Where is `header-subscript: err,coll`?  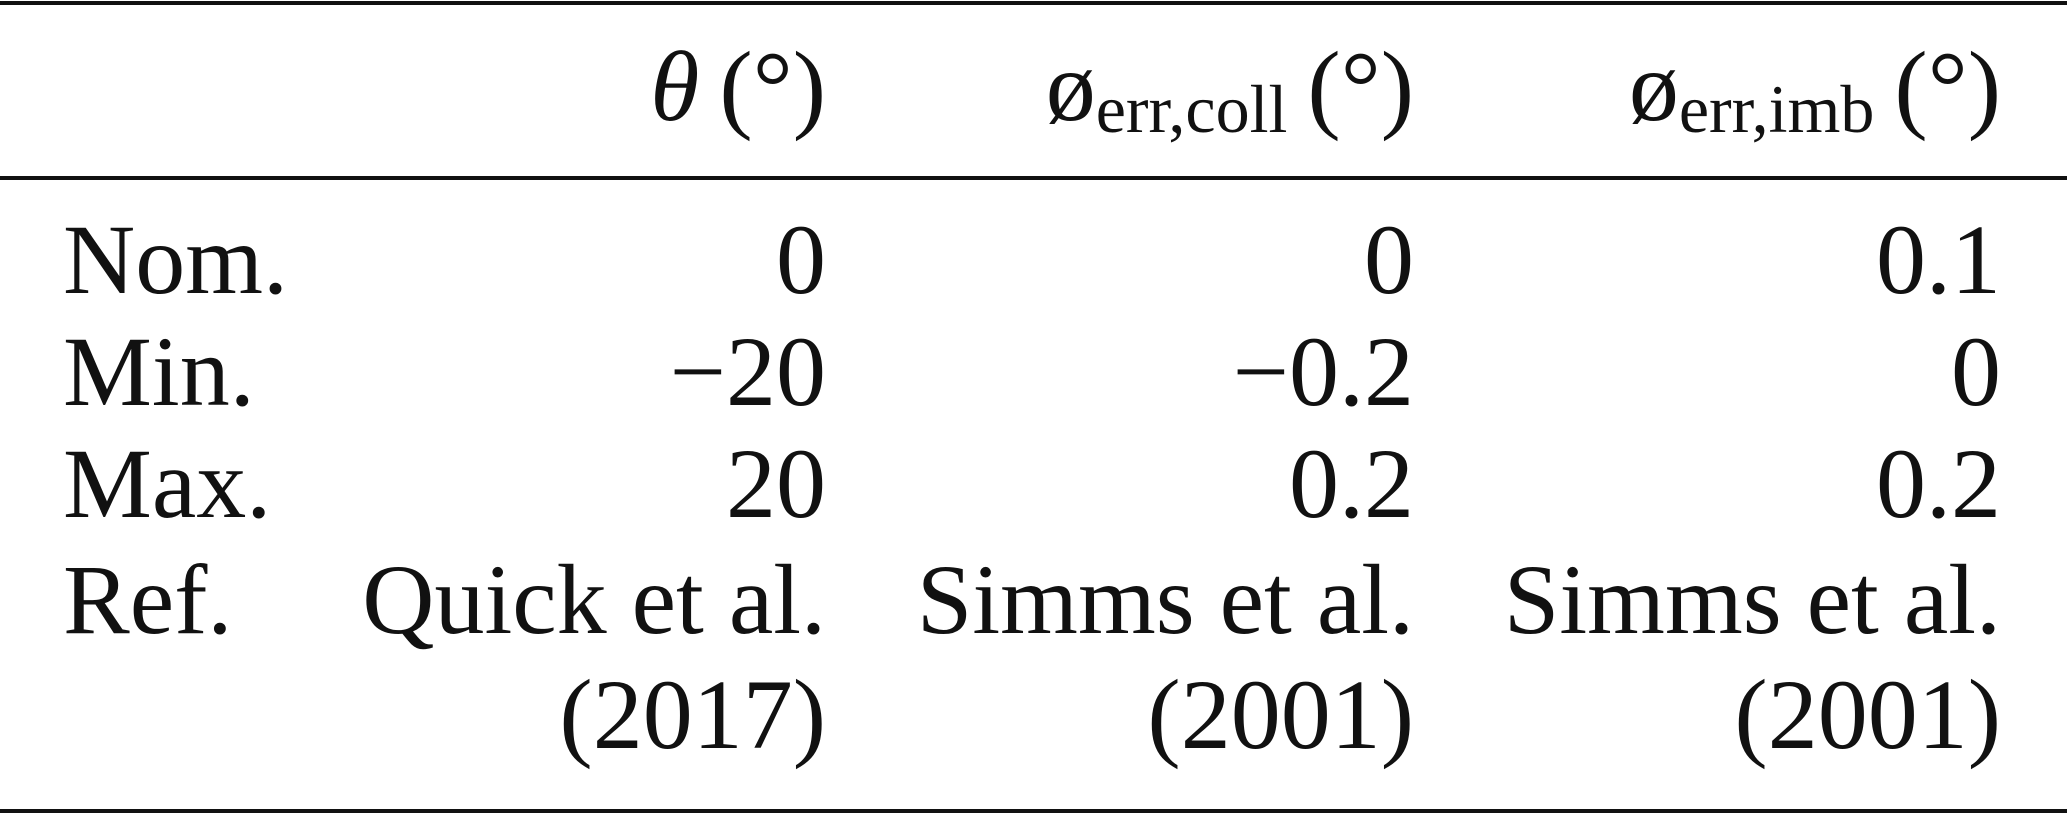
header-subscript: err,coll is located at coordinates (1192, 109).